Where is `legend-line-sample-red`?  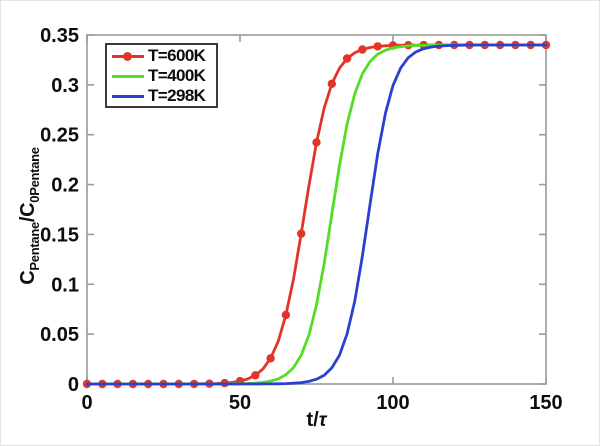 legend-line-sample-red is located at coordinates (128, 56).